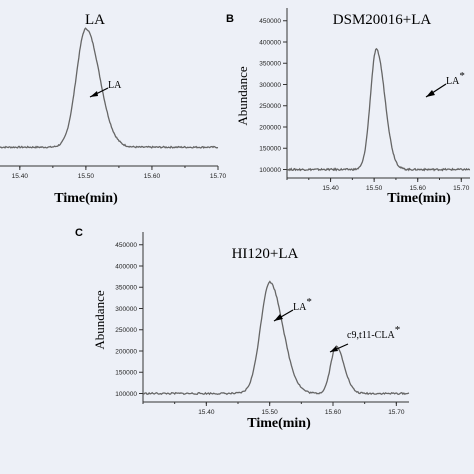 The height and width of the screenshot is (474, 474). I want to click on panel-a-peak-label: LA, so click(115, 85).